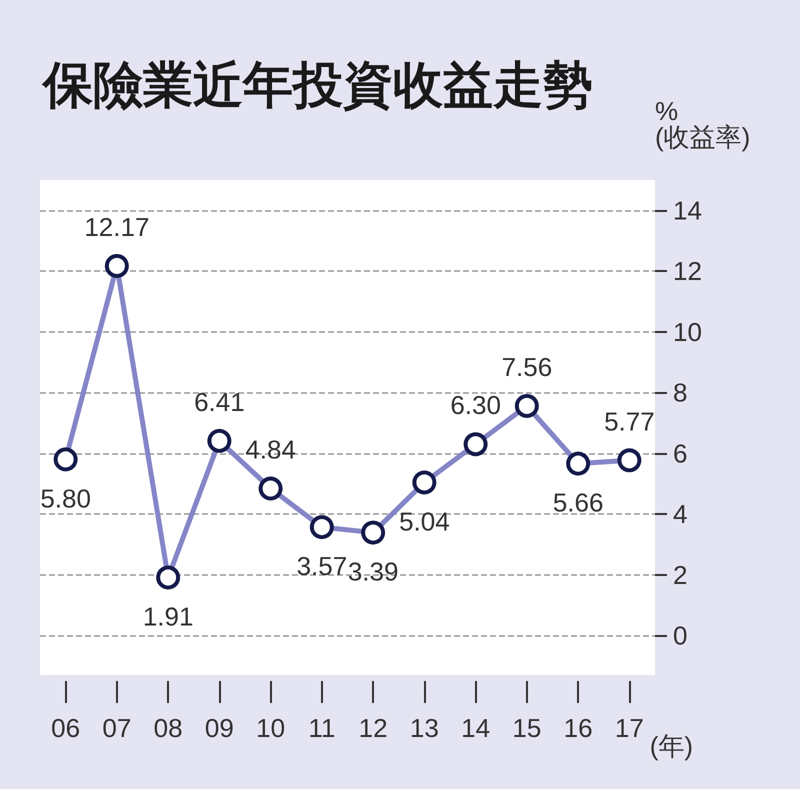 The image size is (800, 789). What do you see at coordinates (629, 421) in the screenshot?
I see `data-label: 5.77` at bounding box center [629, 421].